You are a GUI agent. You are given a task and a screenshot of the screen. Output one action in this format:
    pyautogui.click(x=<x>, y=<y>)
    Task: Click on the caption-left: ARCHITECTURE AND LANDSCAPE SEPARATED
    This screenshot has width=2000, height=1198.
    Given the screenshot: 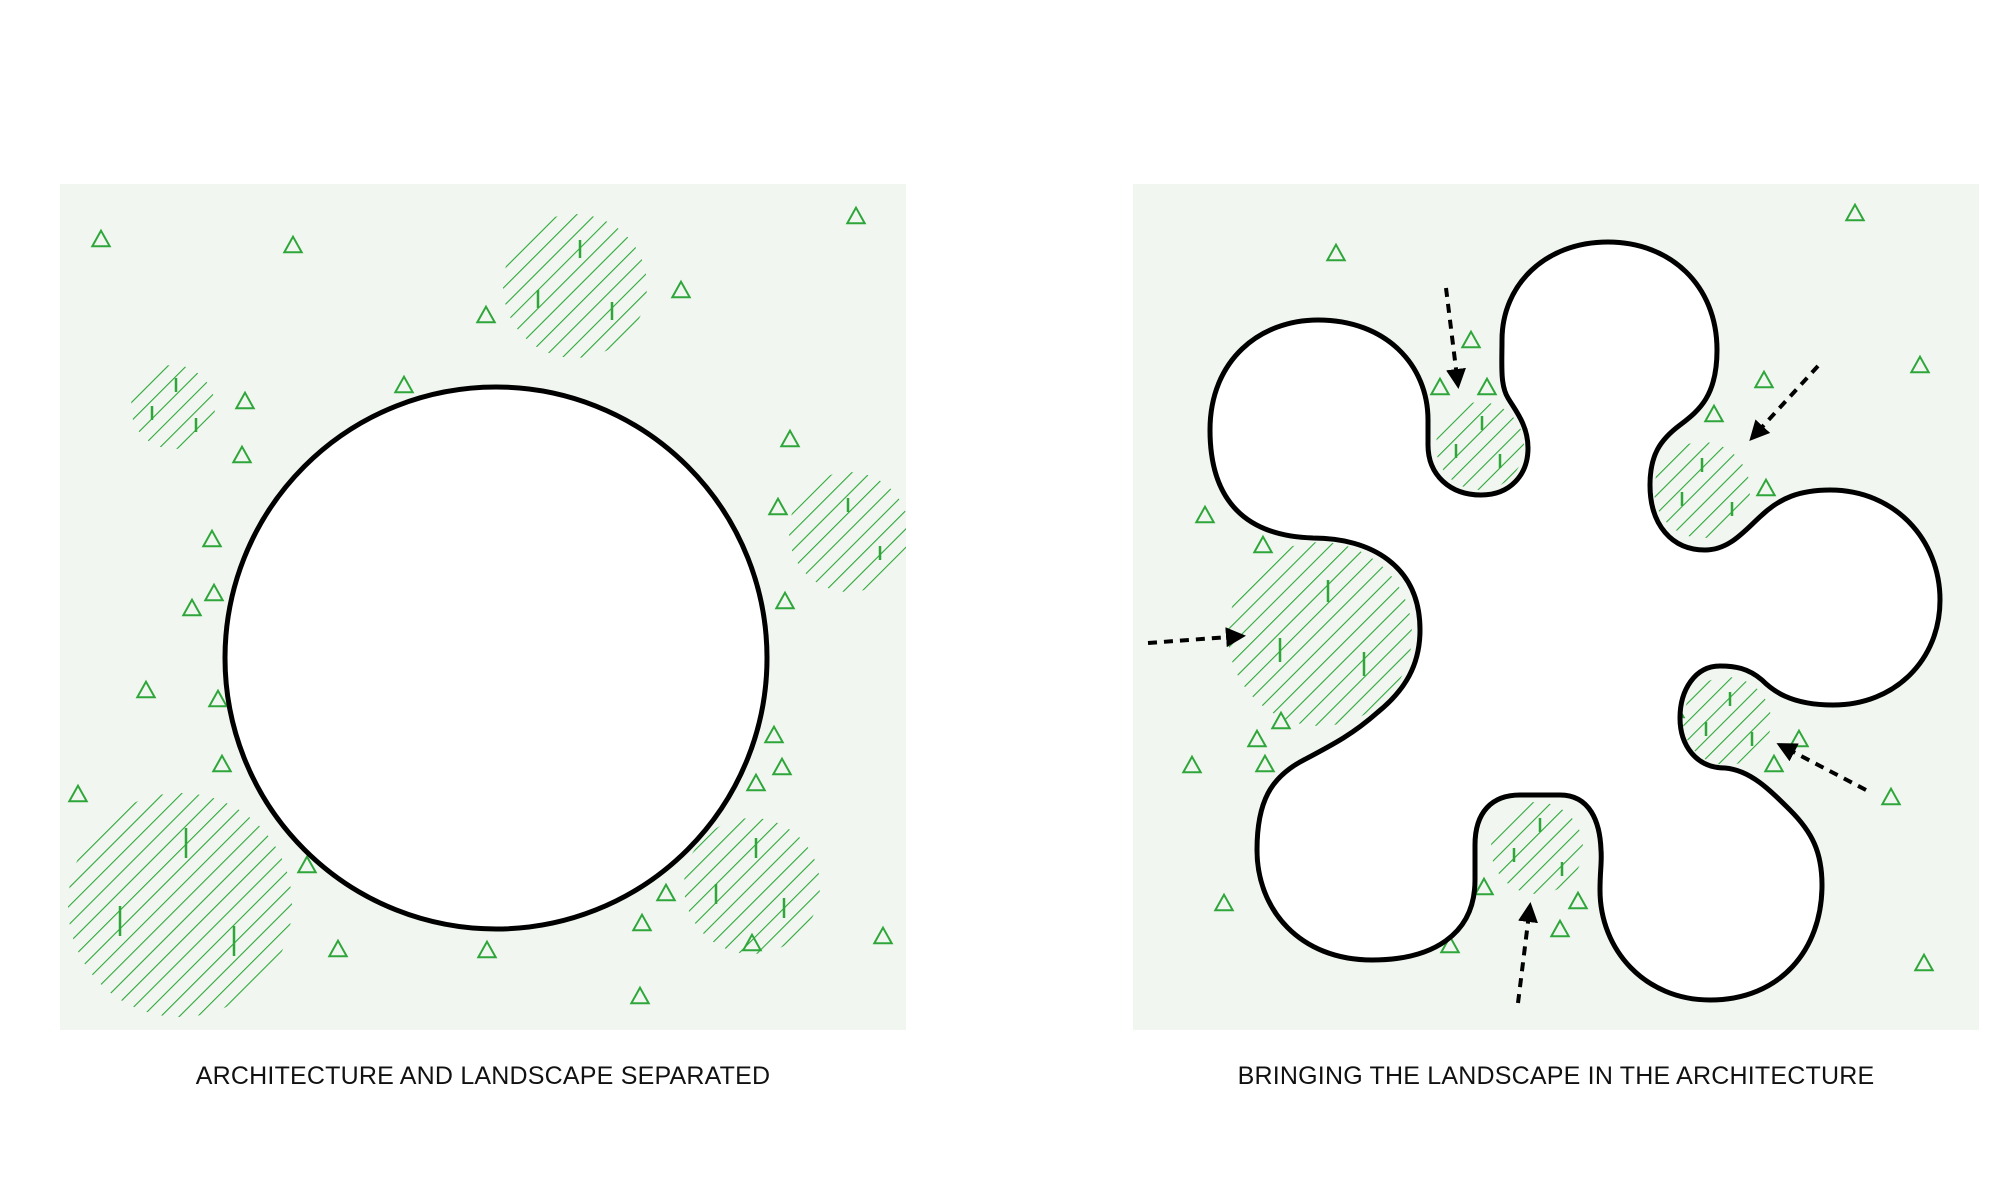 What is the action you would take?
    pyautogui.click(x=483, y=1076)
    